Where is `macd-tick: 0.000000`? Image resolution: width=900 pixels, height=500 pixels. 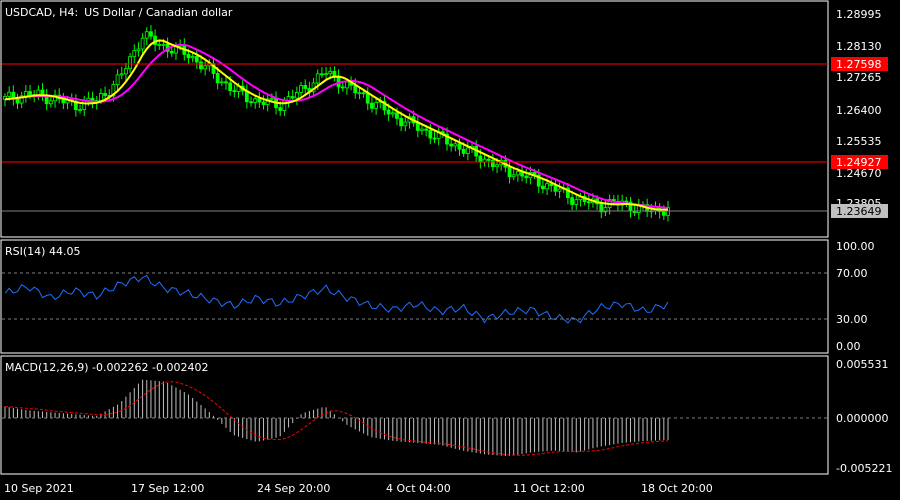 macd-tick: 0.000000 is located at coordinates (862, 418).